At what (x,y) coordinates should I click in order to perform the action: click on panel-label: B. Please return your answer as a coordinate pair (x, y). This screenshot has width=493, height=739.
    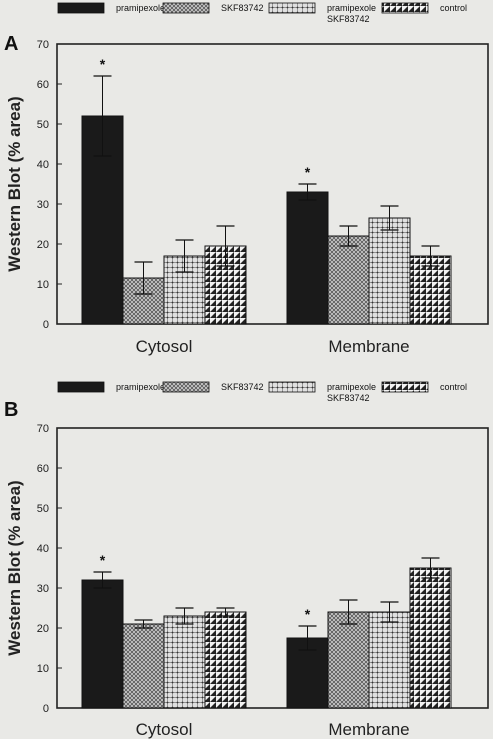
    Looking at the image, I should click on (11, 410).